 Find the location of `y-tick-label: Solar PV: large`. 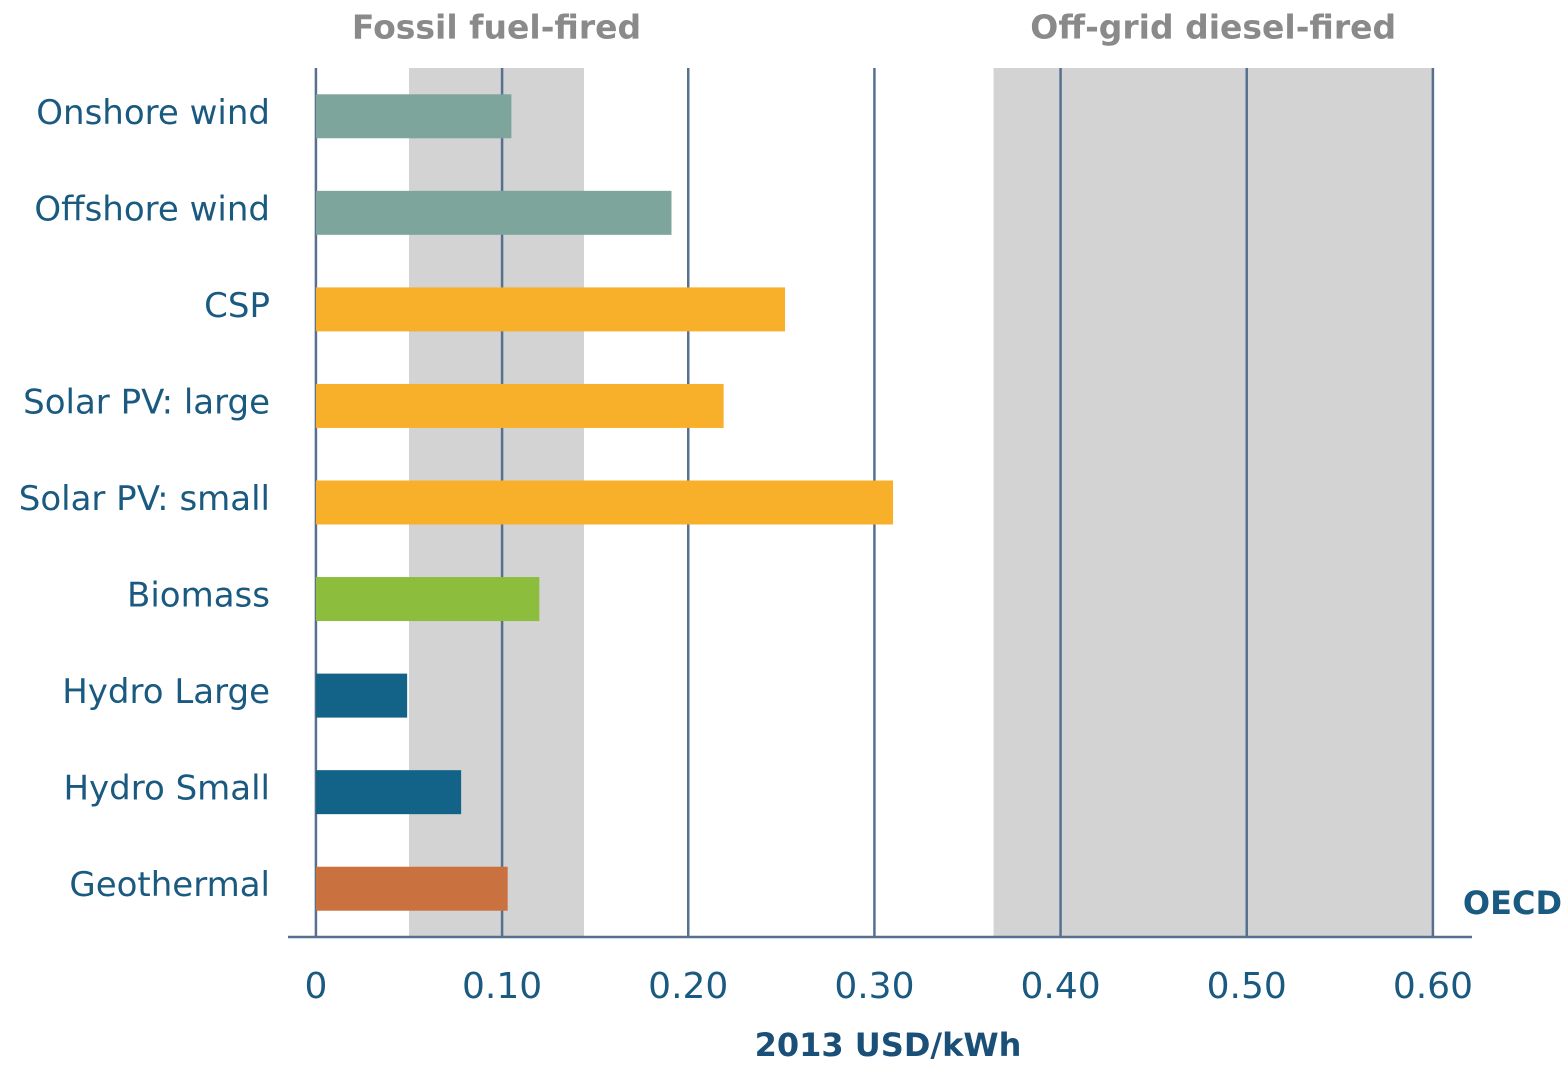

y-tick-label: Solar PV: large is located at coordinates (146, 402).